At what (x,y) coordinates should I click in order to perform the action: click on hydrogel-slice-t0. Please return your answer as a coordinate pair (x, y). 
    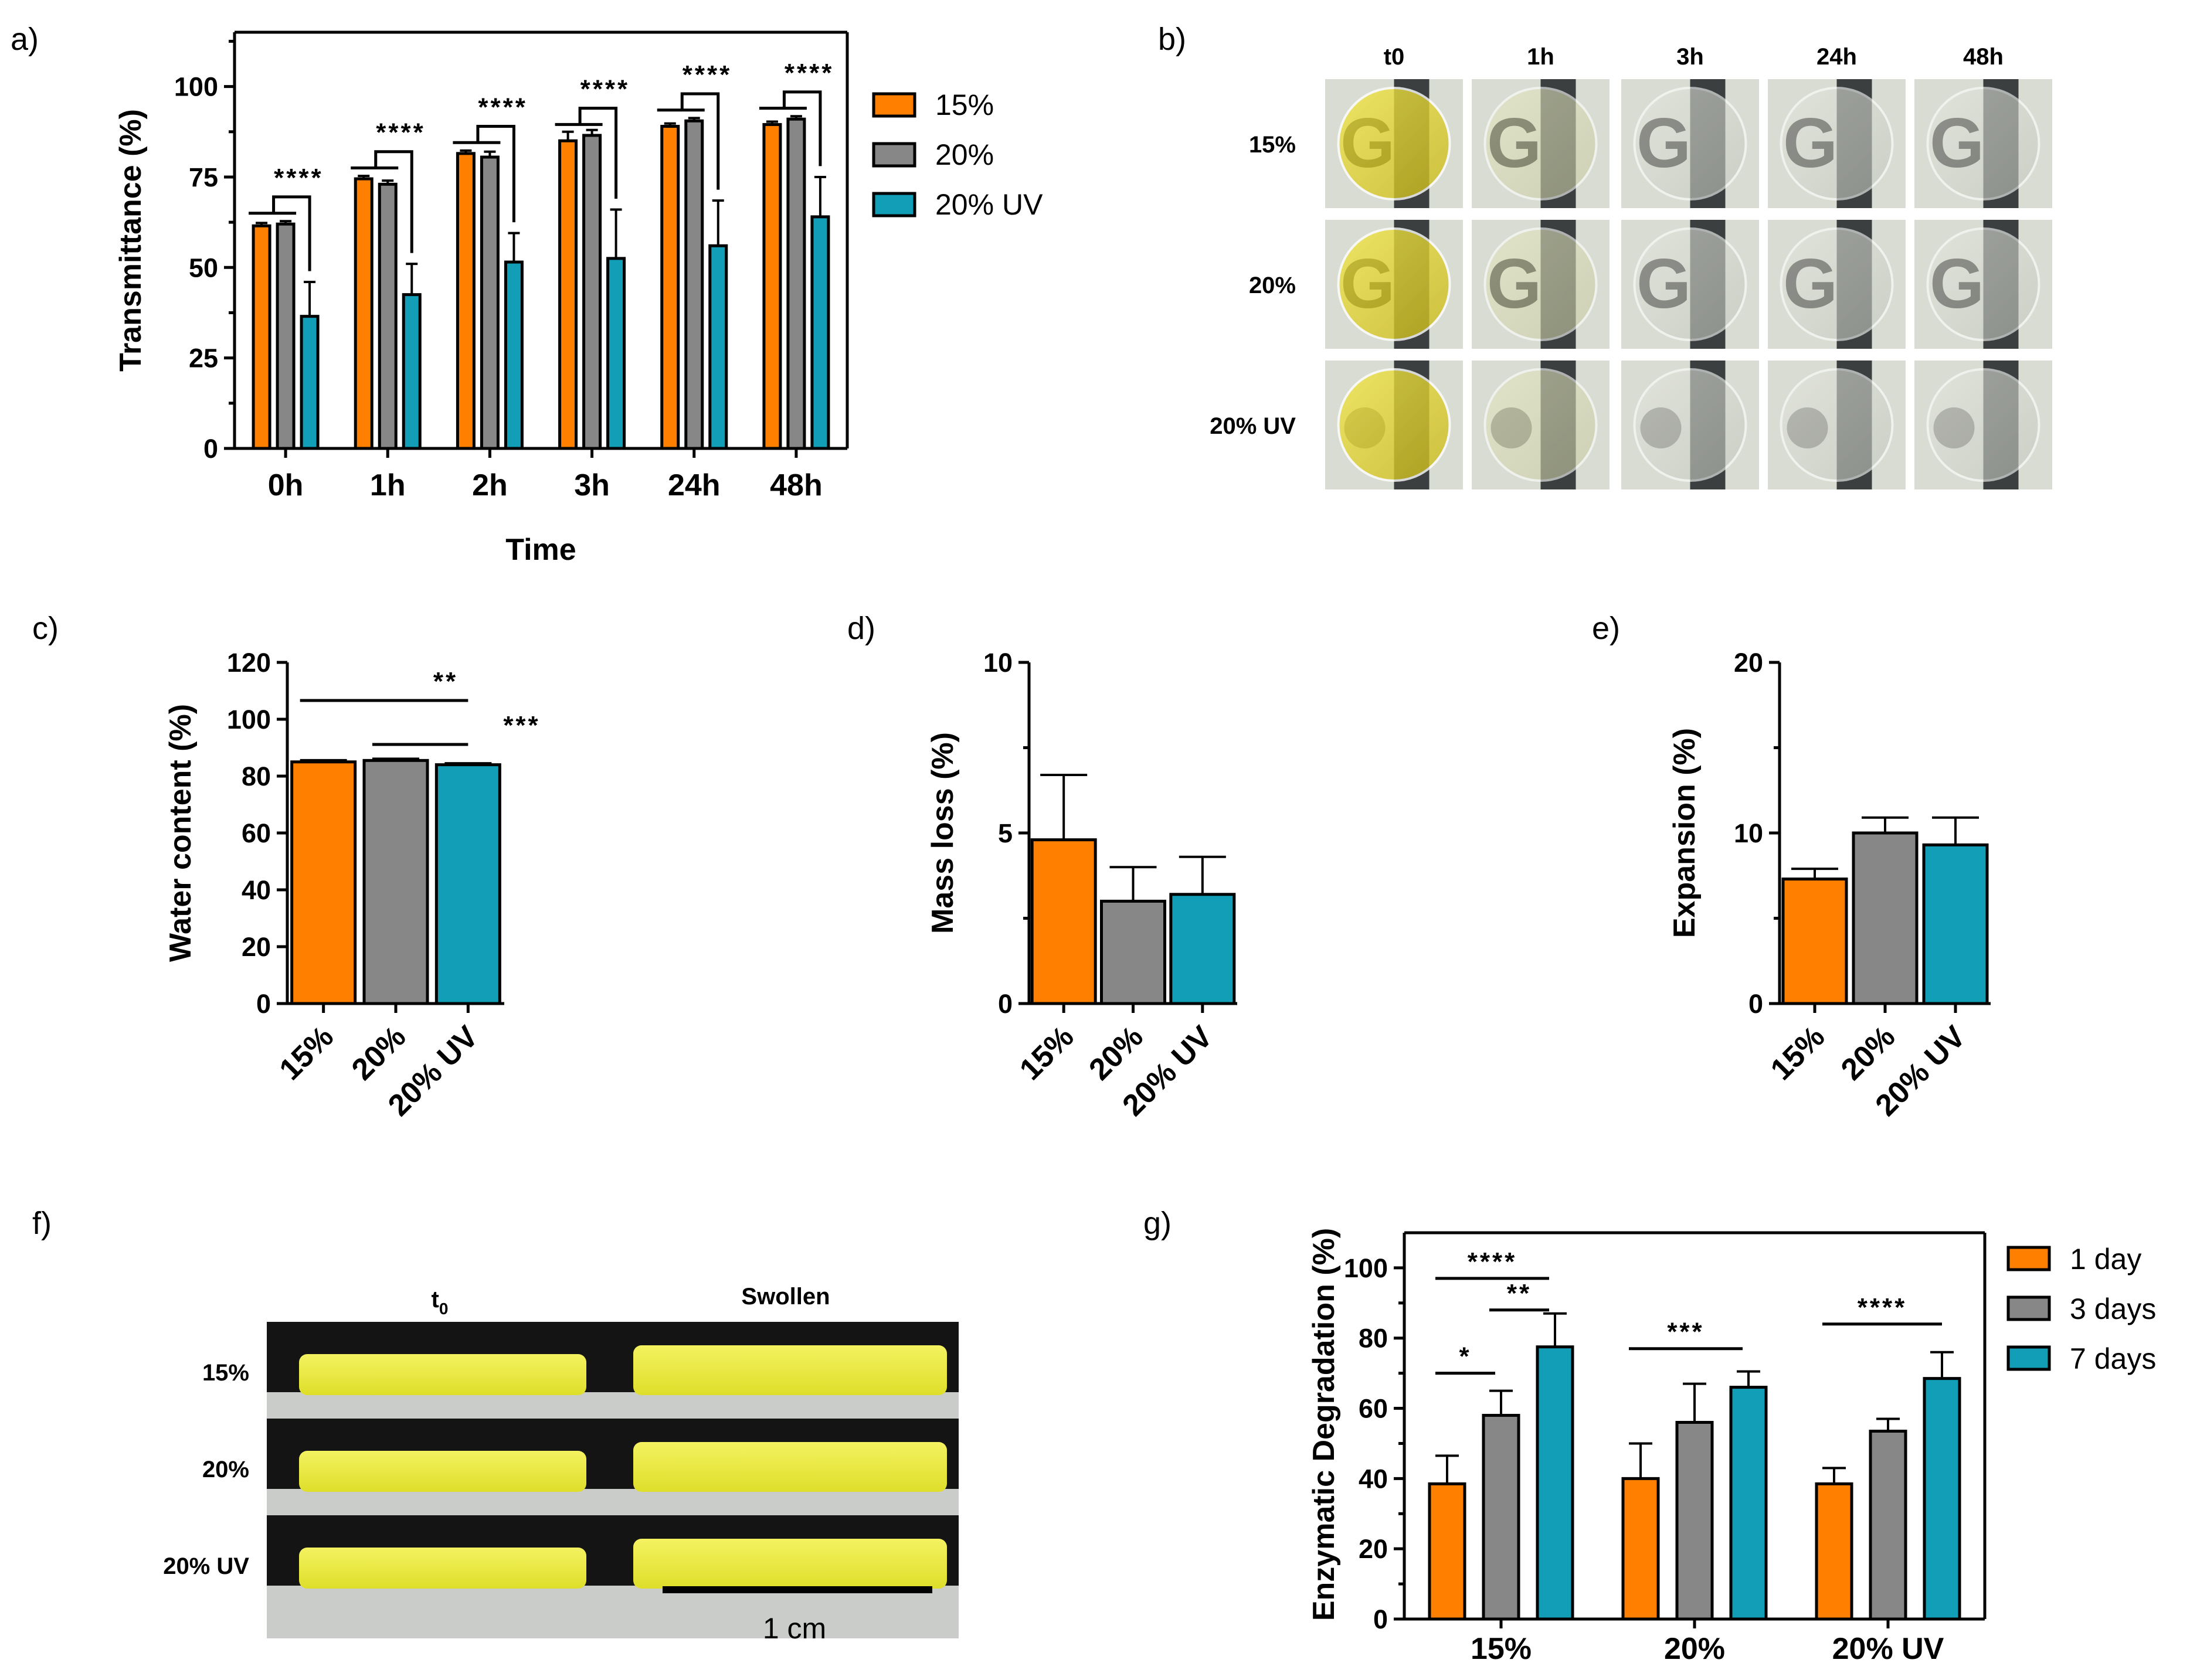
    Looking at the image, I should click on (442, 1374).